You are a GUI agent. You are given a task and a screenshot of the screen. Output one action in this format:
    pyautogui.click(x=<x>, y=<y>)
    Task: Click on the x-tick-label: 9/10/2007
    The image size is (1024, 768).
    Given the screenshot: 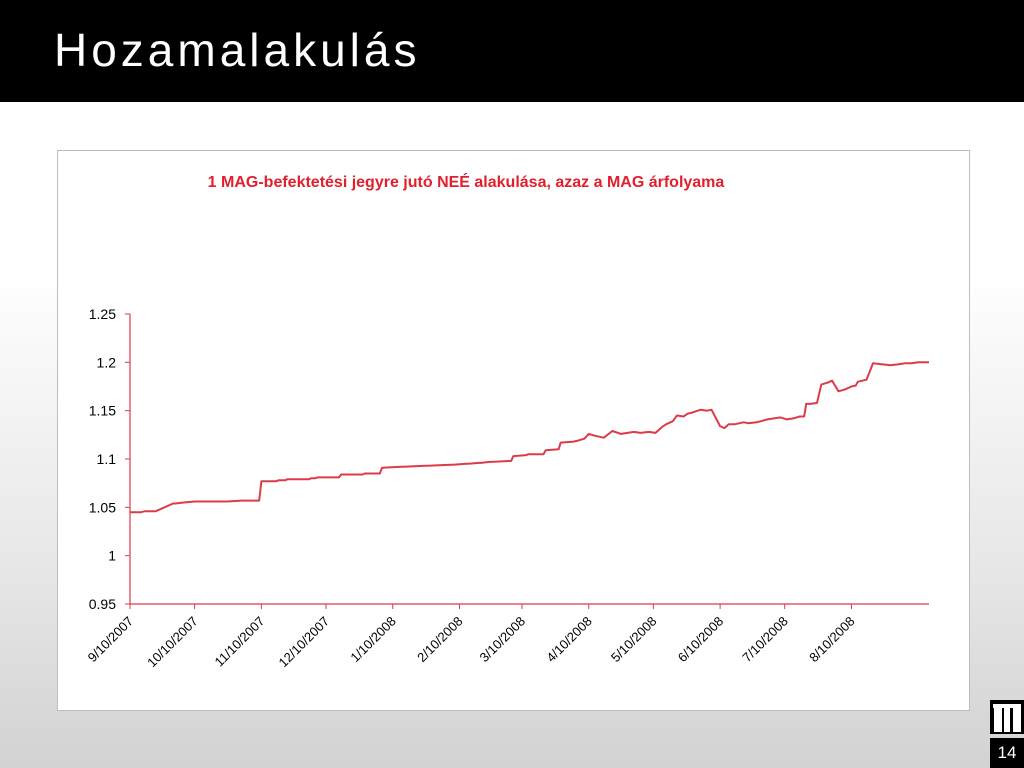 What is the action you would take?
    pyautogui.click(x=111, y=640)
    